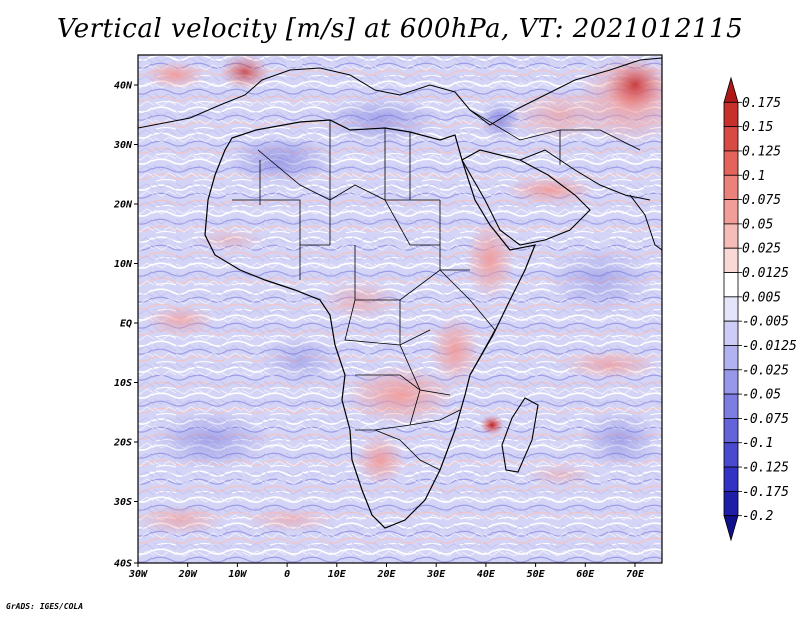 The image size is (800, 618). Describe the element at coordinates (757, 443) in the screenshot. I see `colorbar-label: -0.1` at that location.